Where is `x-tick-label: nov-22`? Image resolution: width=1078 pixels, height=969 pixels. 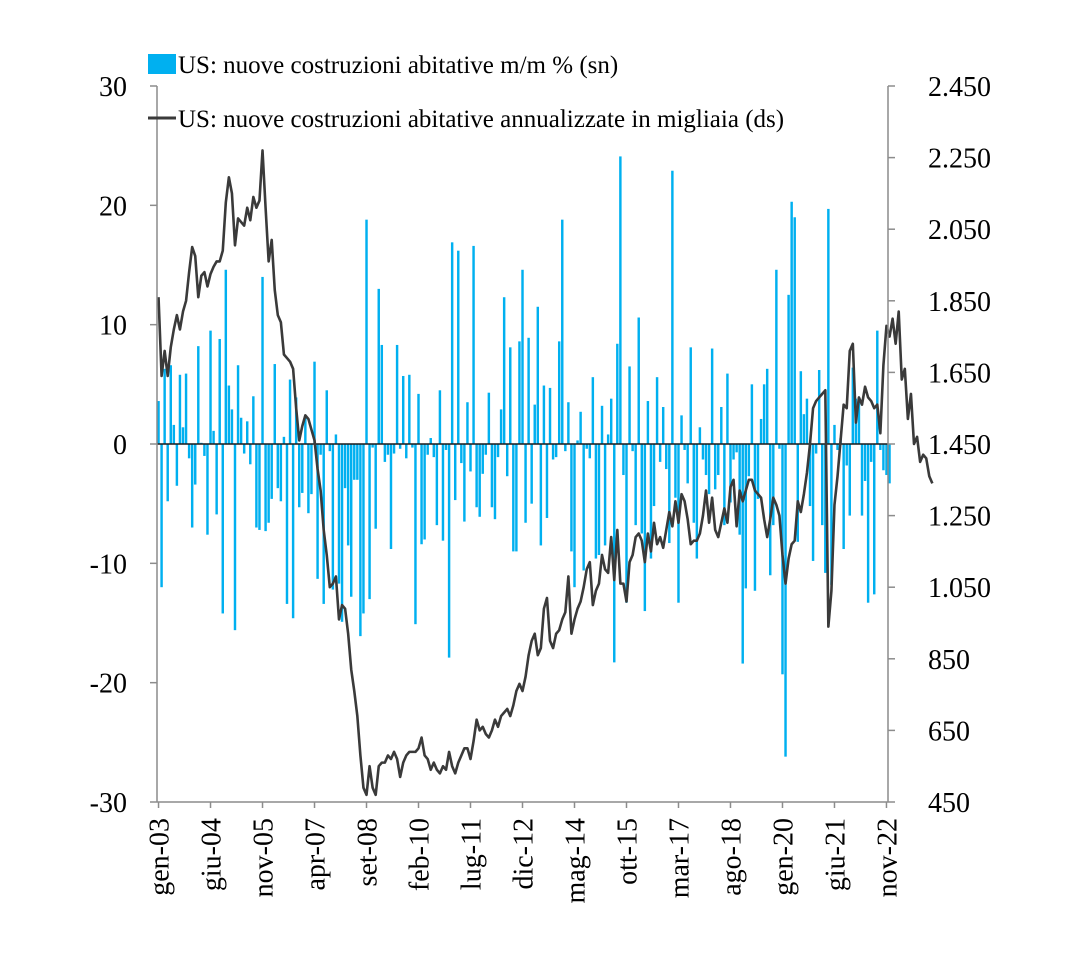 x-tick-label: nov-22 is located at coordinates (888, 857).